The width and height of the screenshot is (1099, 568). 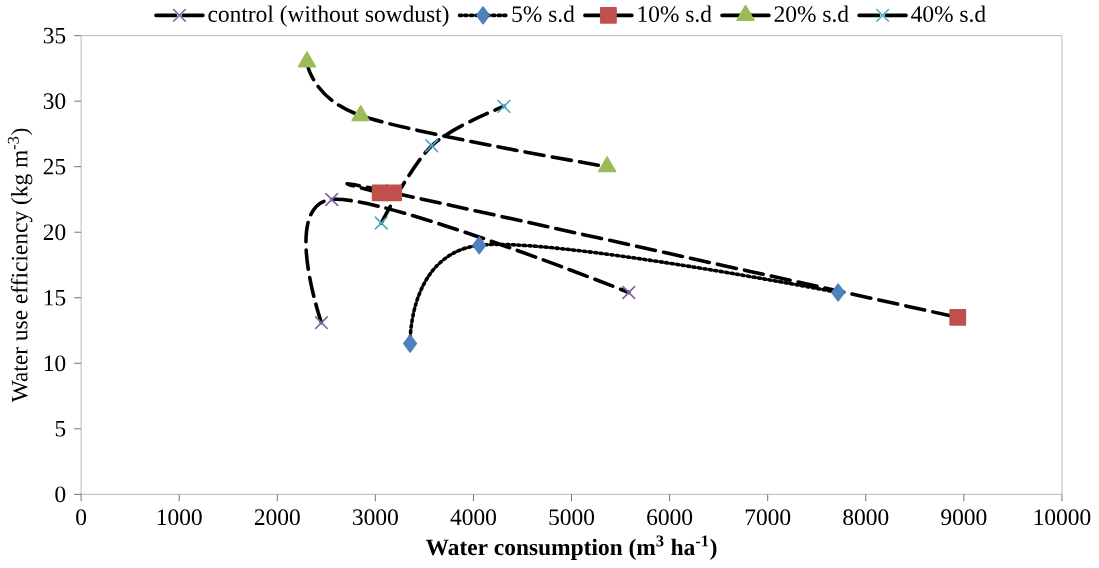 What do you see at coordinates (277, 517) in the screenshot?
I see `x-tick-label: 2000` at bounding box center [277, 517].